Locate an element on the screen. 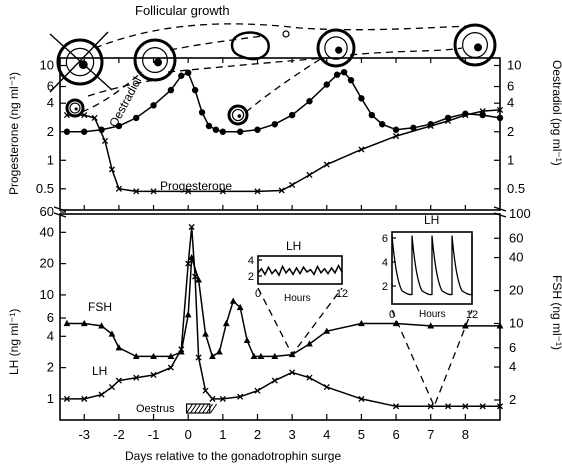  x-tick-label: 1 is located at coordinates (222, 434).